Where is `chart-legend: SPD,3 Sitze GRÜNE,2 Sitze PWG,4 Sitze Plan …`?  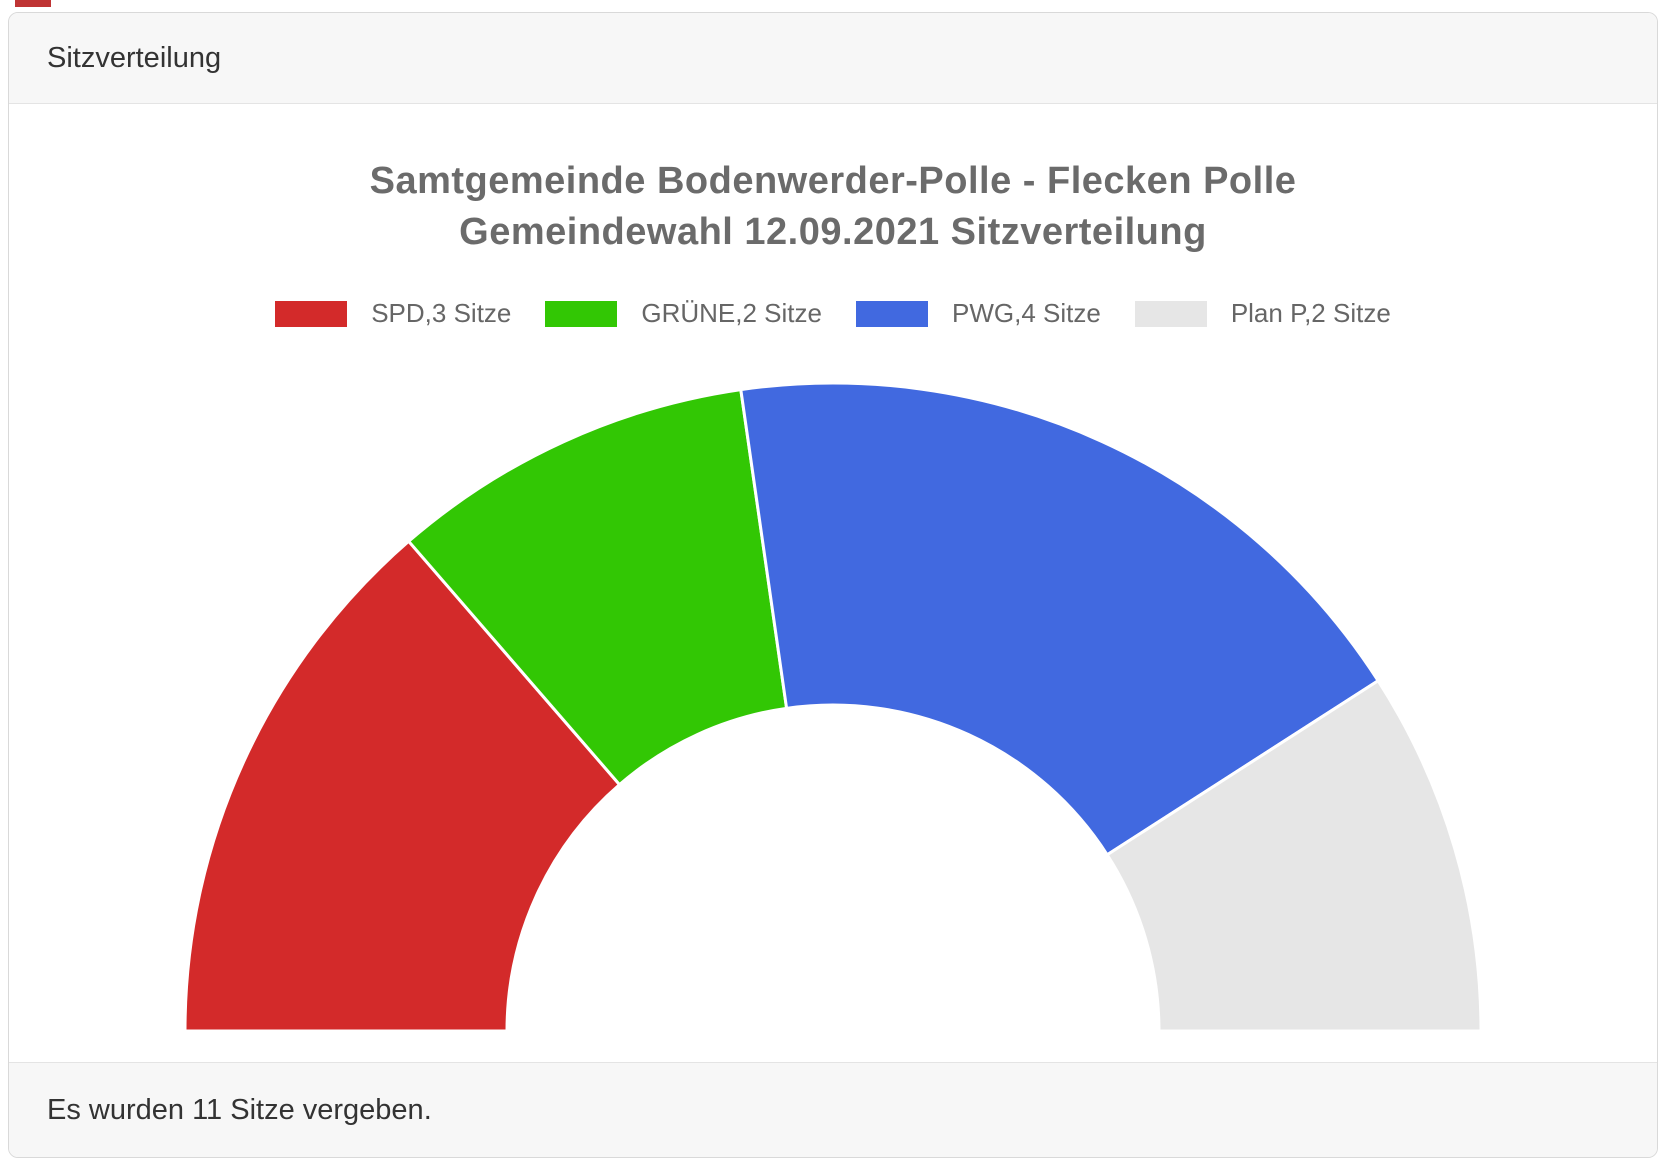
chart-legend: SPD,3 Sitze GRÜNE,2 Sitze PWG,4 Sitze Plan … is located at coordinates (833, 313).